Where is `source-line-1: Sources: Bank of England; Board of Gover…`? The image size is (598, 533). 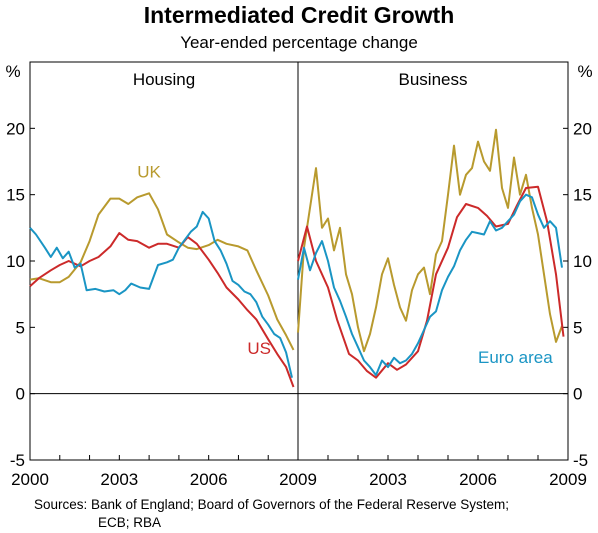
source-line-1: Sources: Bank of England; Board of Gover… is located at coordinates (271, 504).